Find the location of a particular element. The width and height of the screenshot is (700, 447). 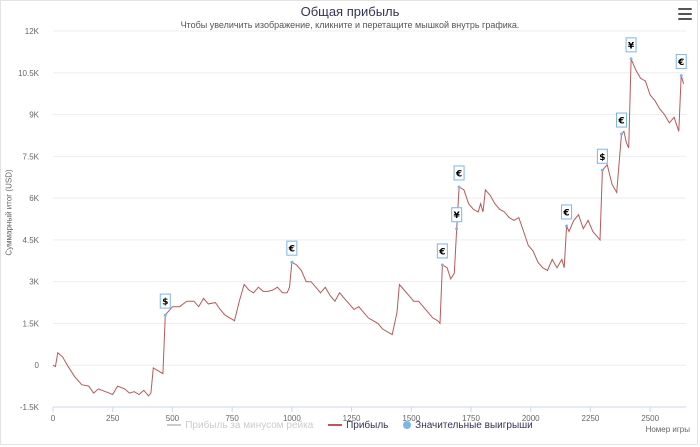

y-tick-label: 10.5K is located at coordinates (29, 73).